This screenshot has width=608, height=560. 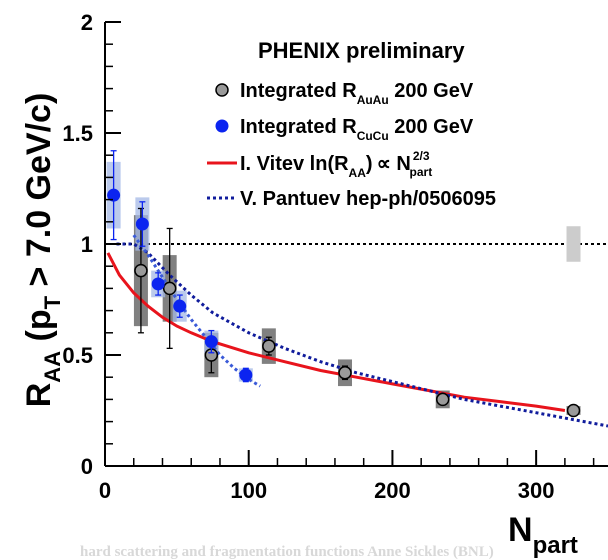 What do you see at coordinates (294, 164) in the screenshot?
I see `legend-label-text: I. Vitev ln(R` at bounding box center [294, 164].